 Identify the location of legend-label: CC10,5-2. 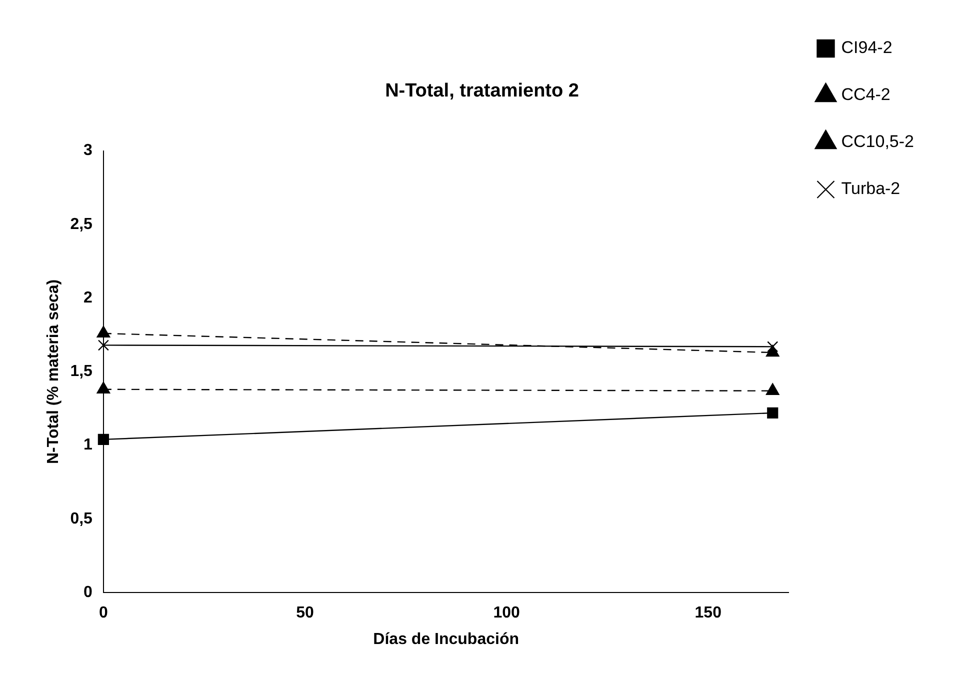
(877, 142).